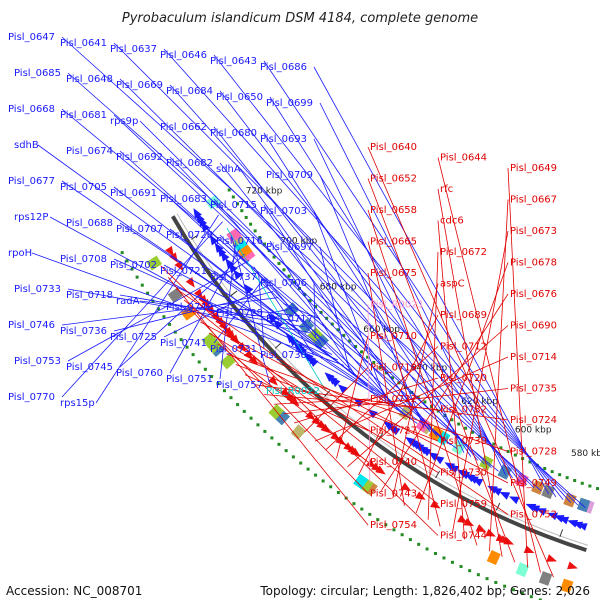 This screenshot has width=600, height=600. What do you see at coordinates (533, 294) in the screenshot?
I see `gene-label-right: Pisl_0676` at bounding box center [533, 294].